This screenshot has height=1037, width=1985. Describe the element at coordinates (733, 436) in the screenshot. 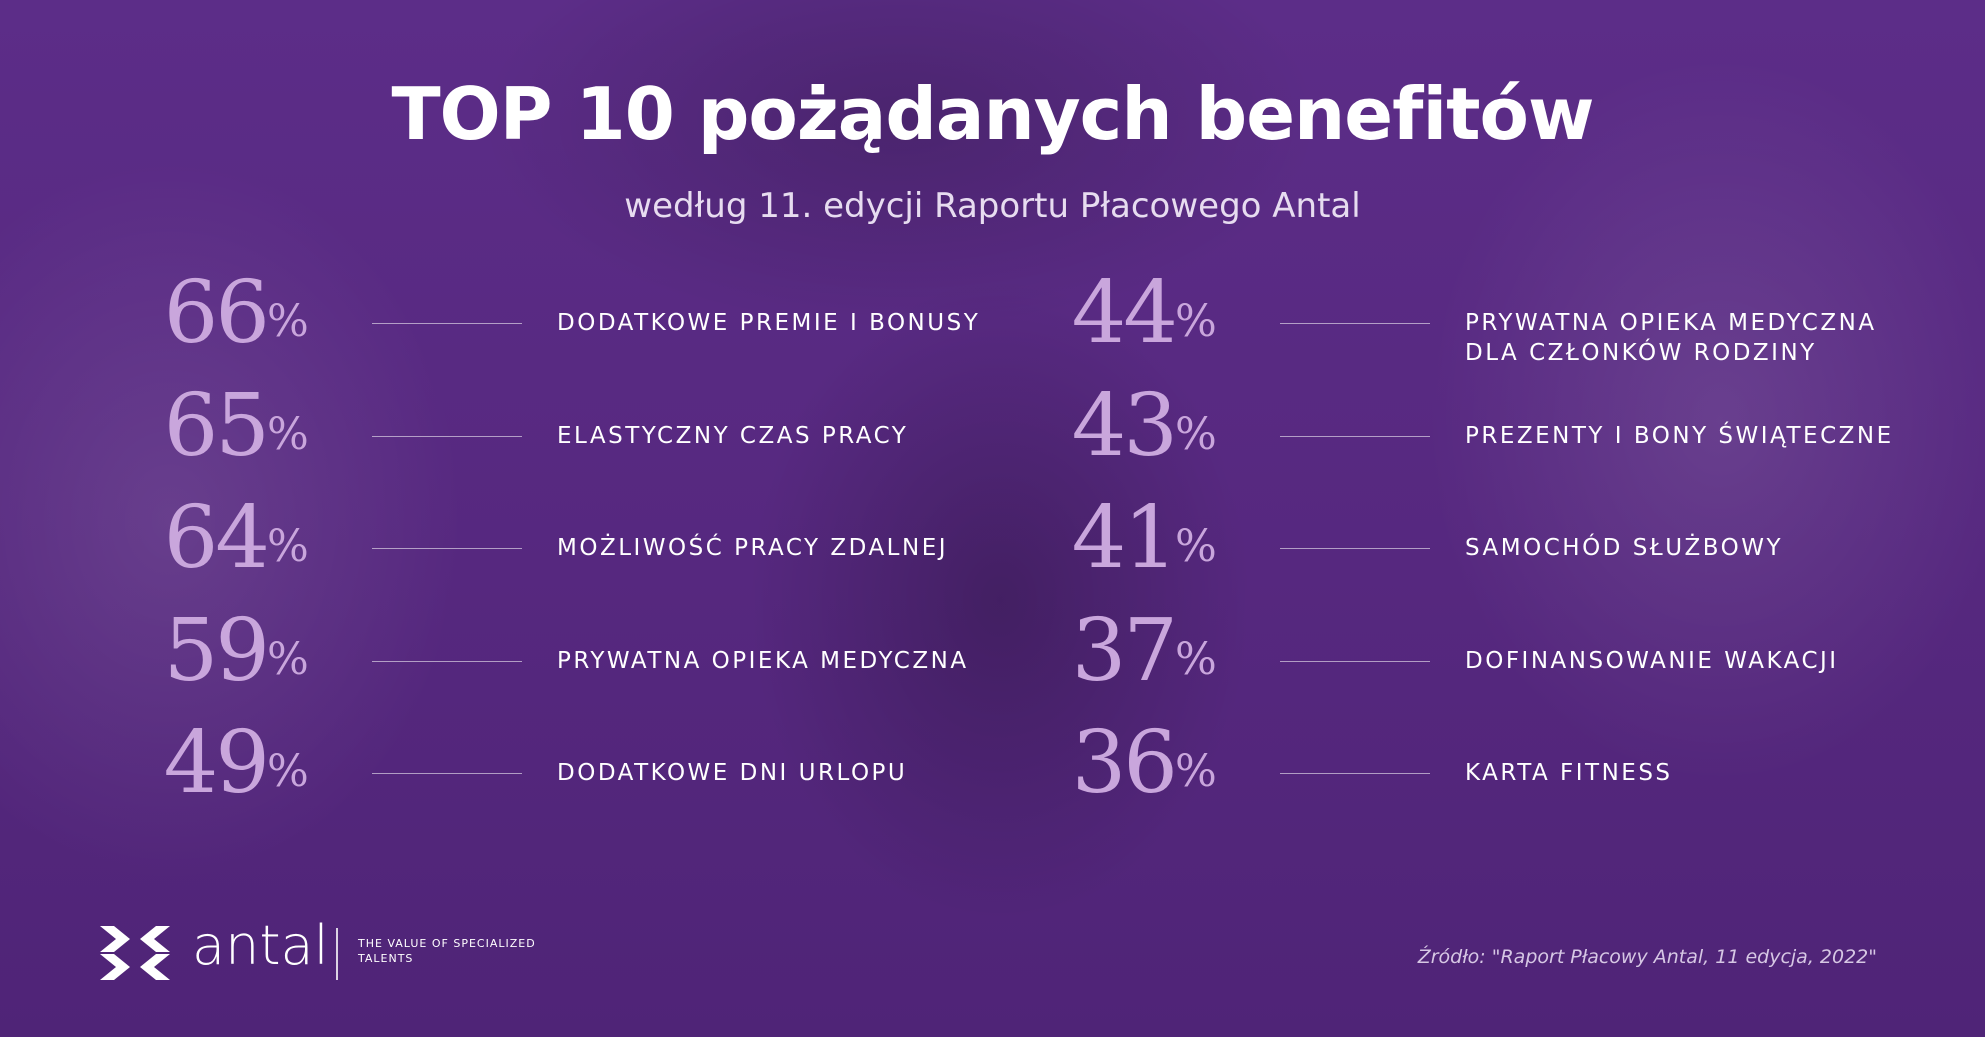

I see `benefit-label: ELASTYCZNY CZAS PRACY` at that location.